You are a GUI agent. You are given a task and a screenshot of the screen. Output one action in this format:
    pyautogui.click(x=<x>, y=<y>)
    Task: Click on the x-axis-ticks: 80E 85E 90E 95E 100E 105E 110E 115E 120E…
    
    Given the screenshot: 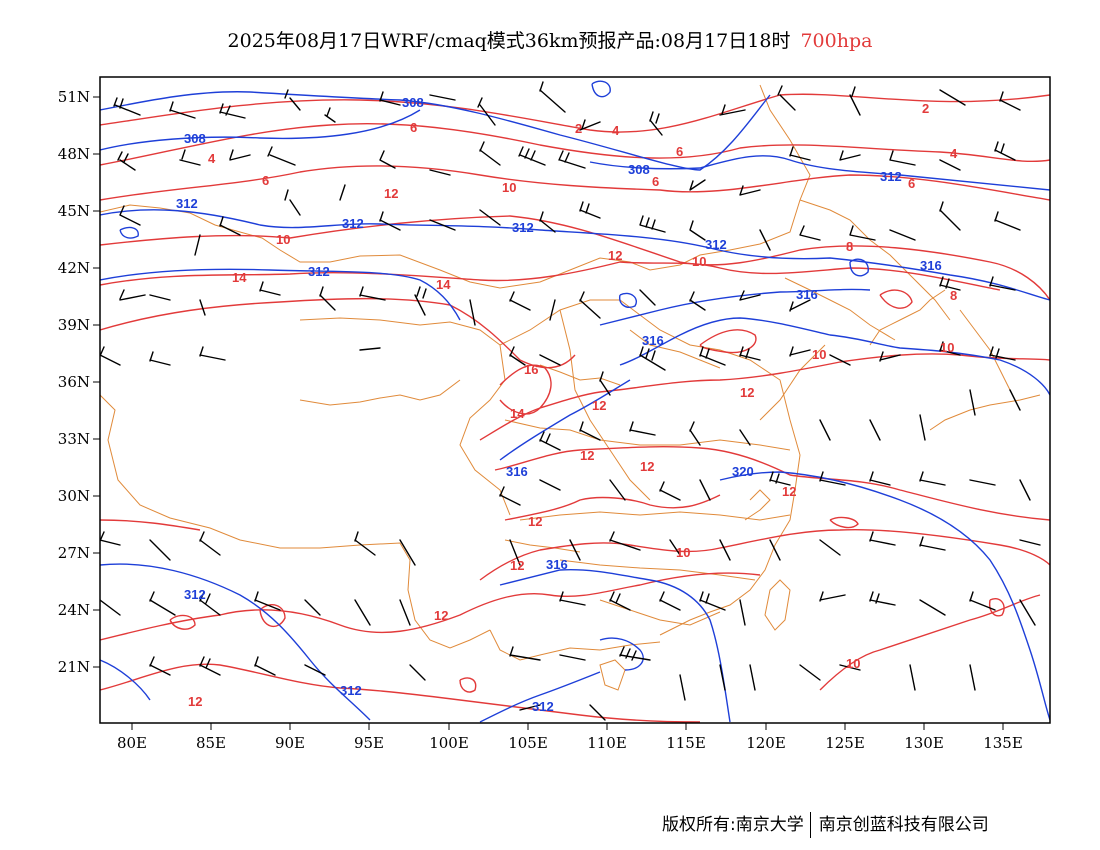 What is the action you would take?
    pyautogui.click(x=570, y=737)
    